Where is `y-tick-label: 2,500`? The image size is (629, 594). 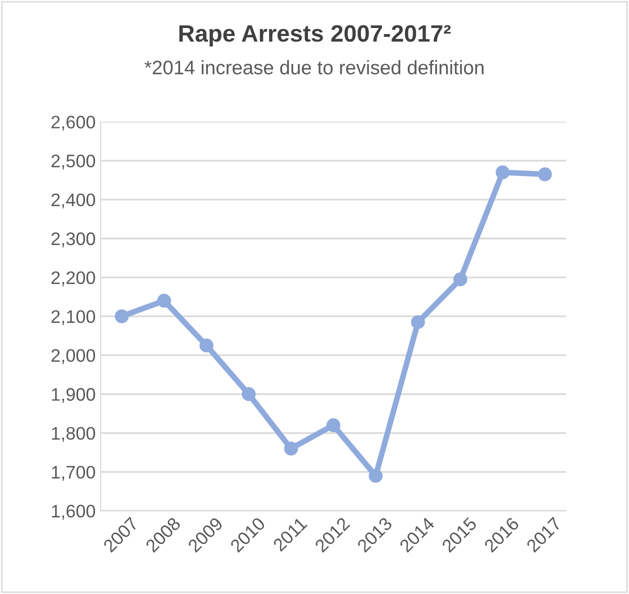 y-tick-label: 2,500 is located at coordinates (74, 162).